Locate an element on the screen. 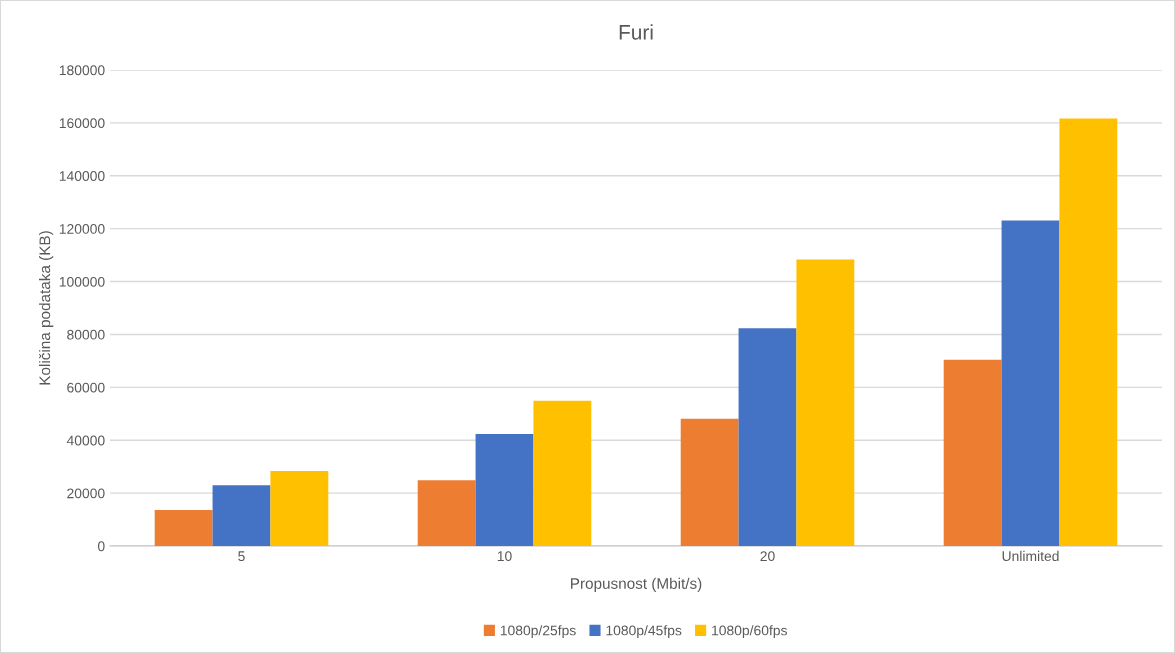  x-axis-title: Propusnost (Mbit/s) is located at coordinates (636, 584).